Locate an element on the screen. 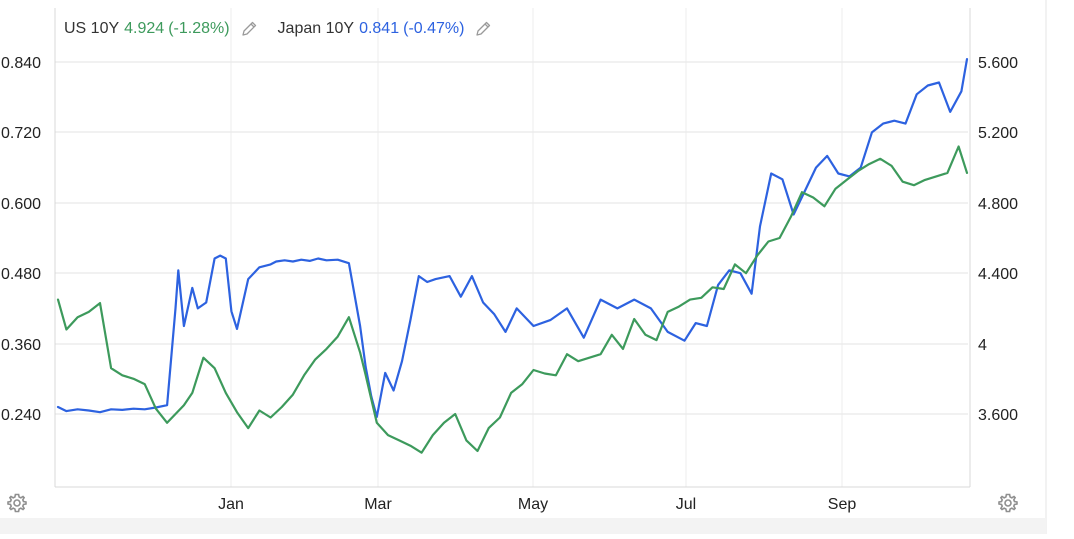 The width and height of the screenshot is (1074, 539). legend-japan-name: Japan 10Y is located at coordinates (316, 28).